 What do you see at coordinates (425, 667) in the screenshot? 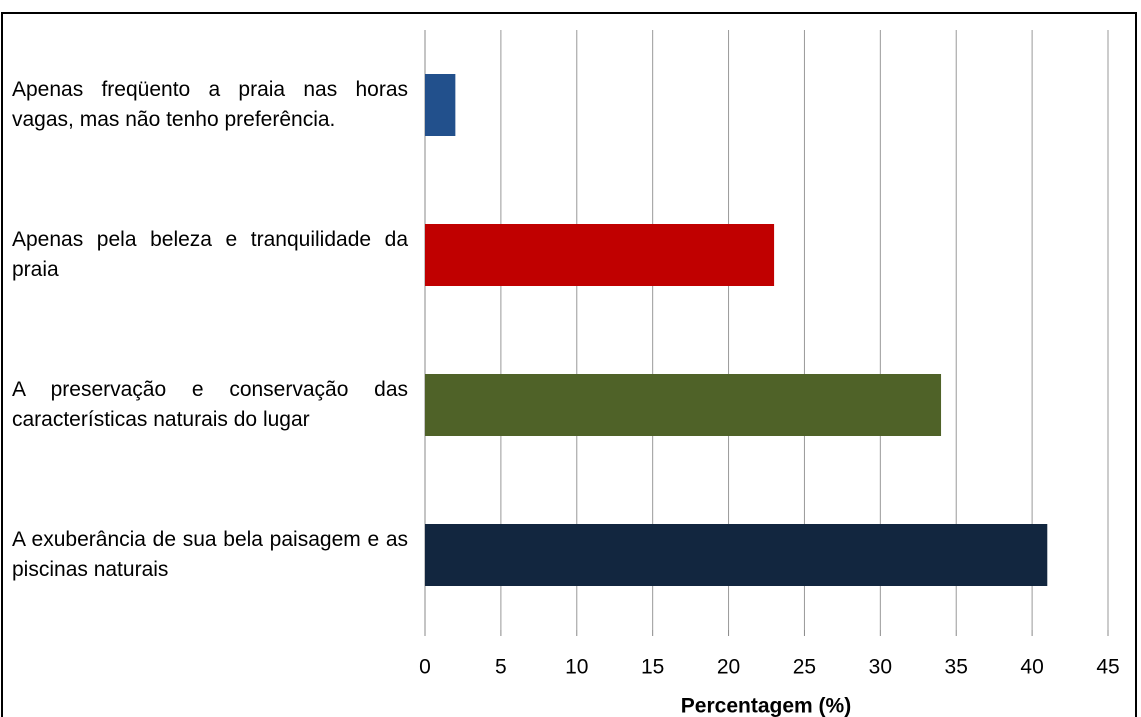
I see `x-tick-label: 0` at bounding box center [425, 667].